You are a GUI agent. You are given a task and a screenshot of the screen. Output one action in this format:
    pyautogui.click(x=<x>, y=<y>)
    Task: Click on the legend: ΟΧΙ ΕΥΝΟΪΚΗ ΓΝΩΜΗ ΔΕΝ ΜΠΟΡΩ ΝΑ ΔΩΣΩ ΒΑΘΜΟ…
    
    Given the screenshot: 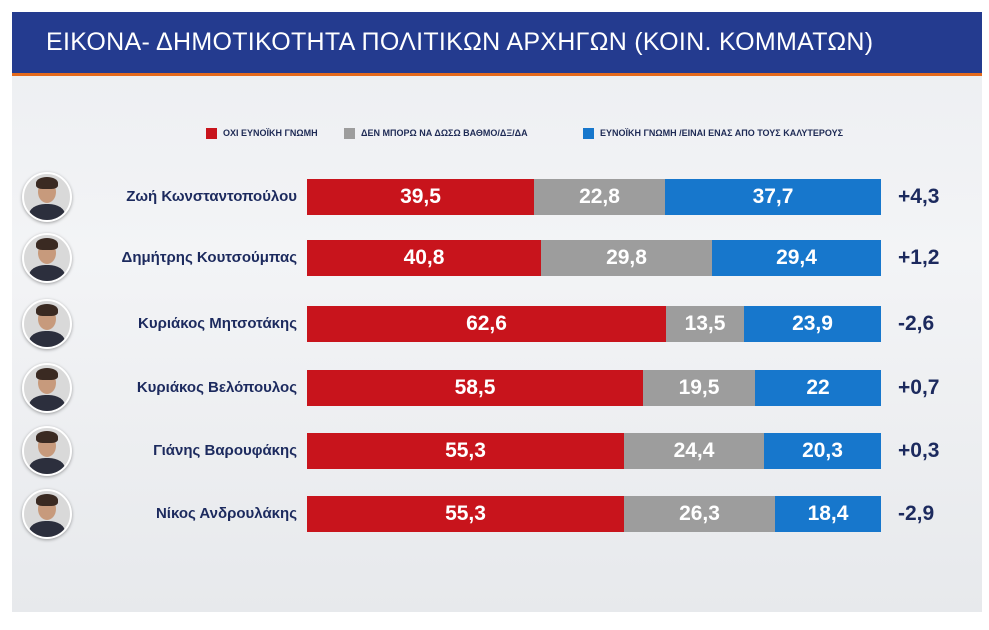 What is the action you would take?
    pyautogui.click(x=497, y=133)
    